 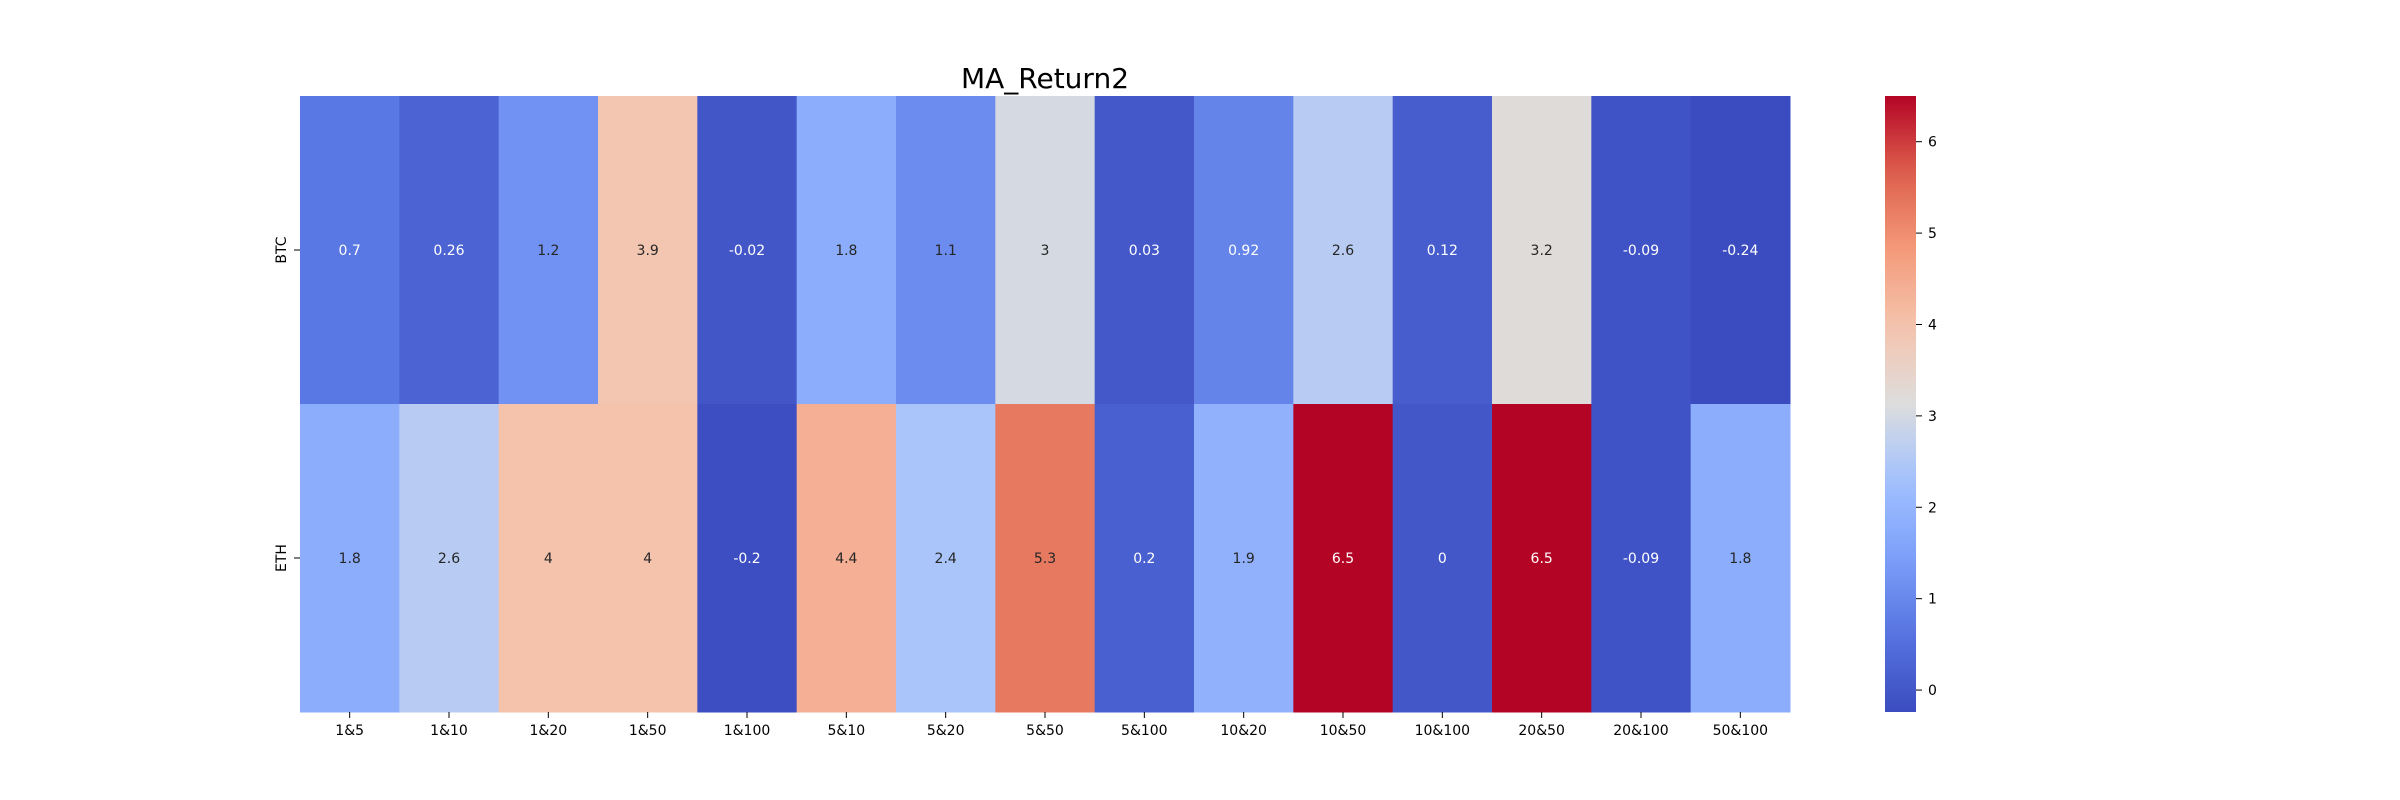 What do you see at coordinates (1045, 78) in the screenshot?
I see `chart-title: MA_Return2` at bounding box center [1045, 78].